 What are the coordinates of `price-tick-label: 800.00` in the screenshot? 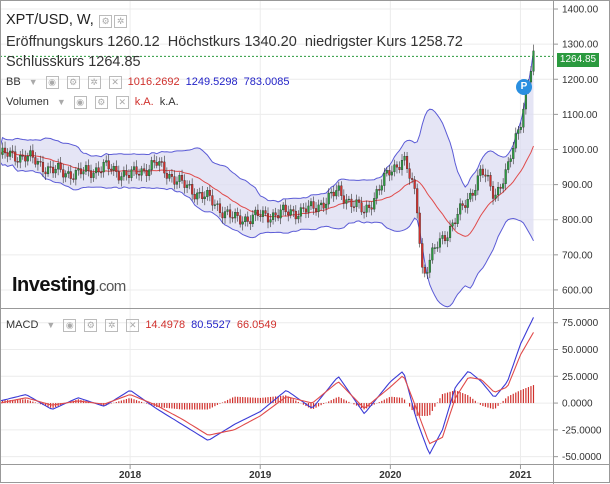 It's located at (577, 220).